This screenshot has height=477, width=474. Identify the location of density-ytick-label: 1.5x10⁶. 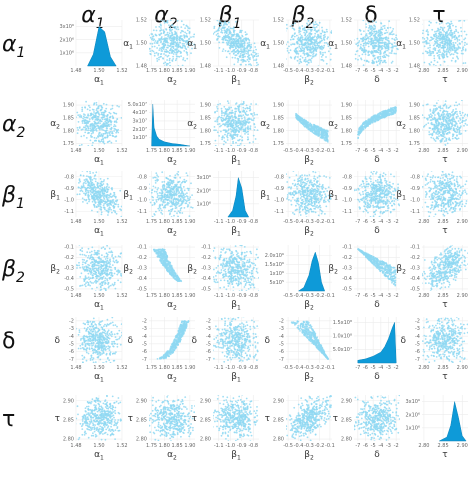
(274, 265).